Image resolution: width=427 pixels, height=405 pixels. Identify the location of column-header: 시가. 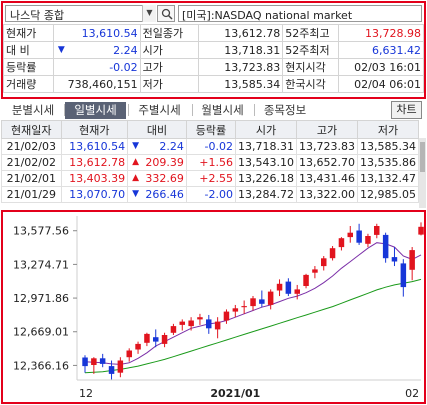
(266, 129).